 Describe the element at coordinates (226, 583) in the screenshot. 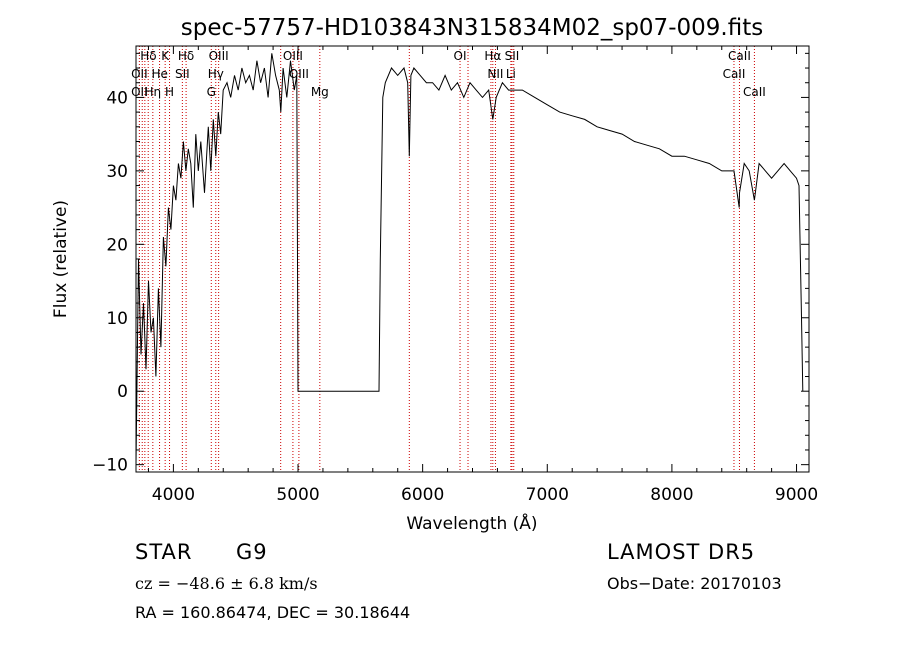

I see `redshift-cz: cz = −48.6 ± 6.8 km/s` at that location.